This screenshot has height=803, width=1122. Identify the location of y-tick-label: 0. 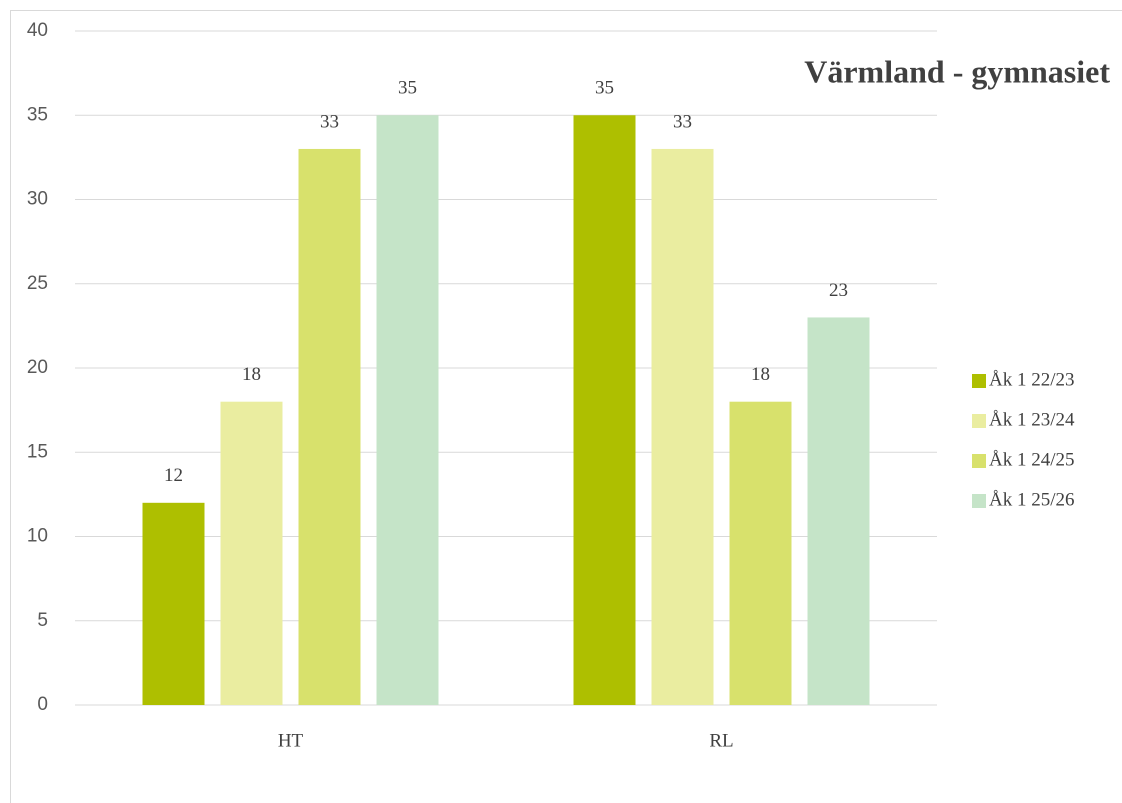
(42, 704).